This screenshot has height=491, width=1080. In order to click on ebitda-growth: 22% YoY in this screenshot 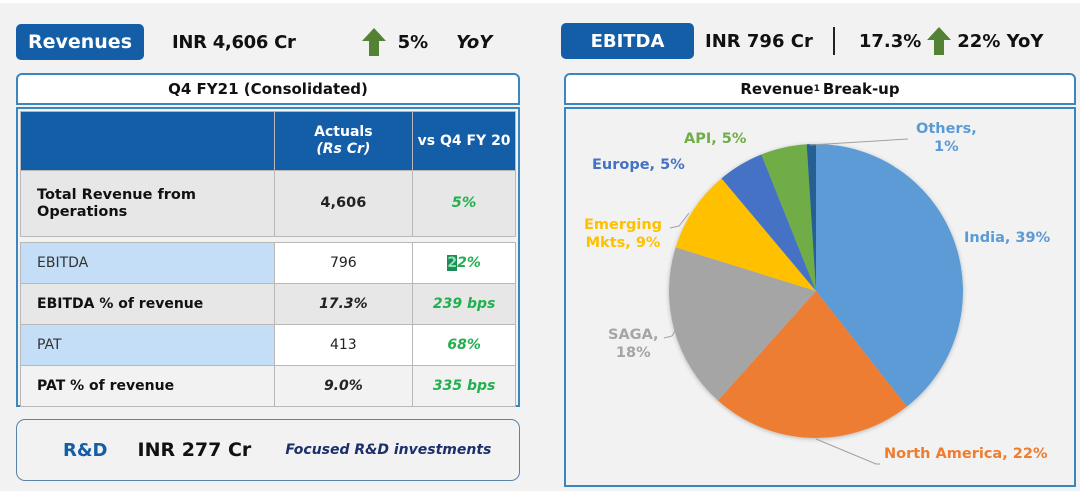, I will do `click(1000, 41)`.